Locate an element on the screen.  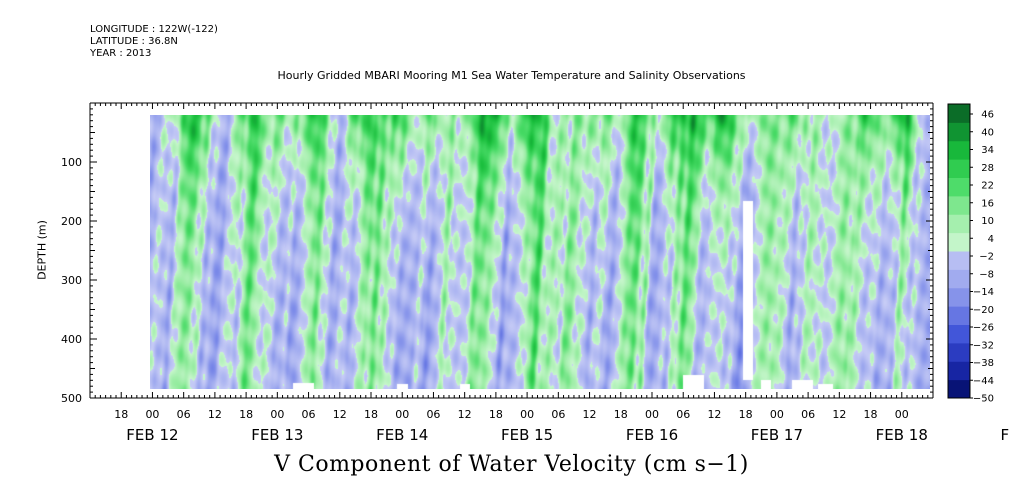
x-date-label: FEB 14 is located at coordinates (402, 435).